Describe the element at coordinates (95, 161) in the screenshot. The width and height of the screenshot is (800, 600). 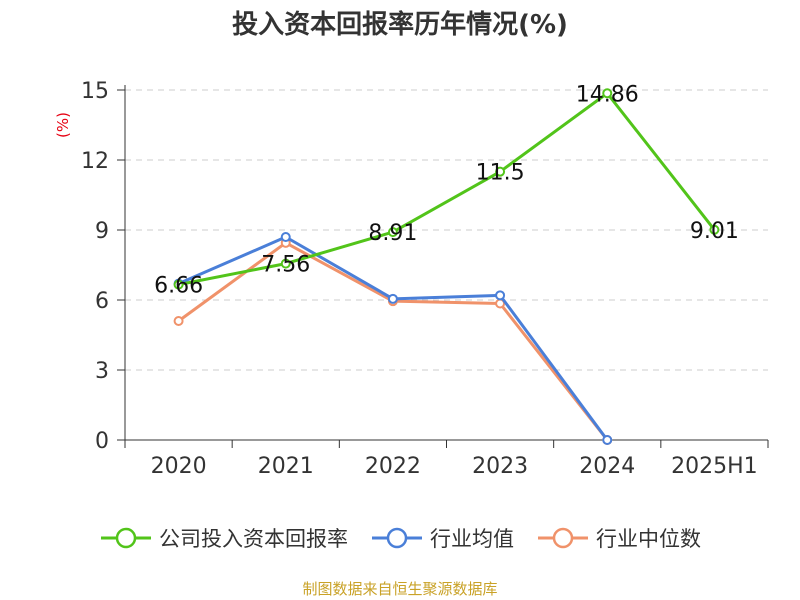
I see `y-tick-label: 12` at that location.